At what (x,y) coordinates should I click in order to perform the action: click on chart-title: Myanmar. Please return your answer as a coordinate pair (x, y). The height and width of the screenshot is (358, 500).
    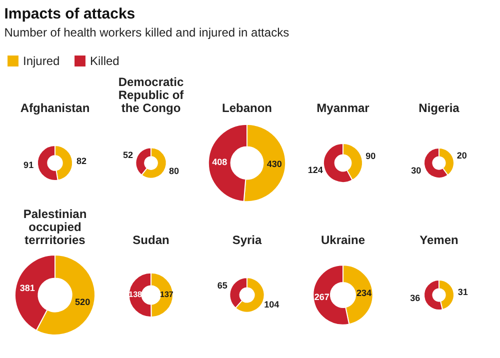
    Looking at the image, I should click on (343, 108).